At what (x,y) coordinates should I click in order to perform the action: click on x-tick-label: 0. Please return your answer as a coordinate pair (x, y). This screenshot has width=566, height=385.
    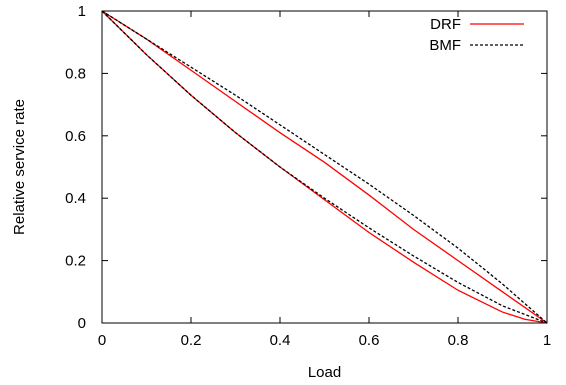
    Looking at the image, I should click on (102, 340).